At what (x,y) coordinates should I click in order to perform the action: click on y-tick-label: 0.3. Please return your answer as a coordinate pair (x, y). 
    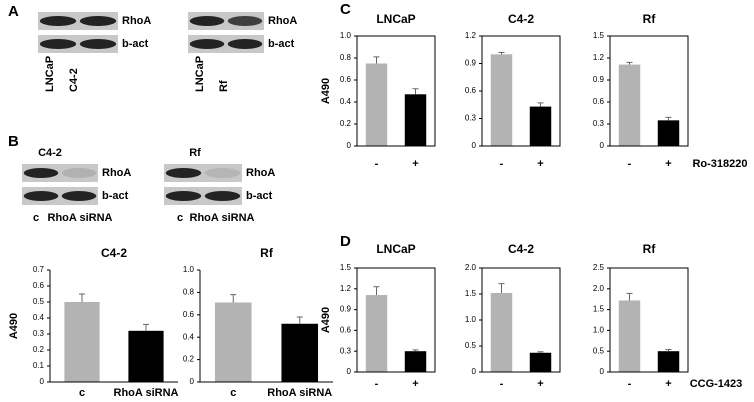
    Looking at the image, I should click on (471, 118).